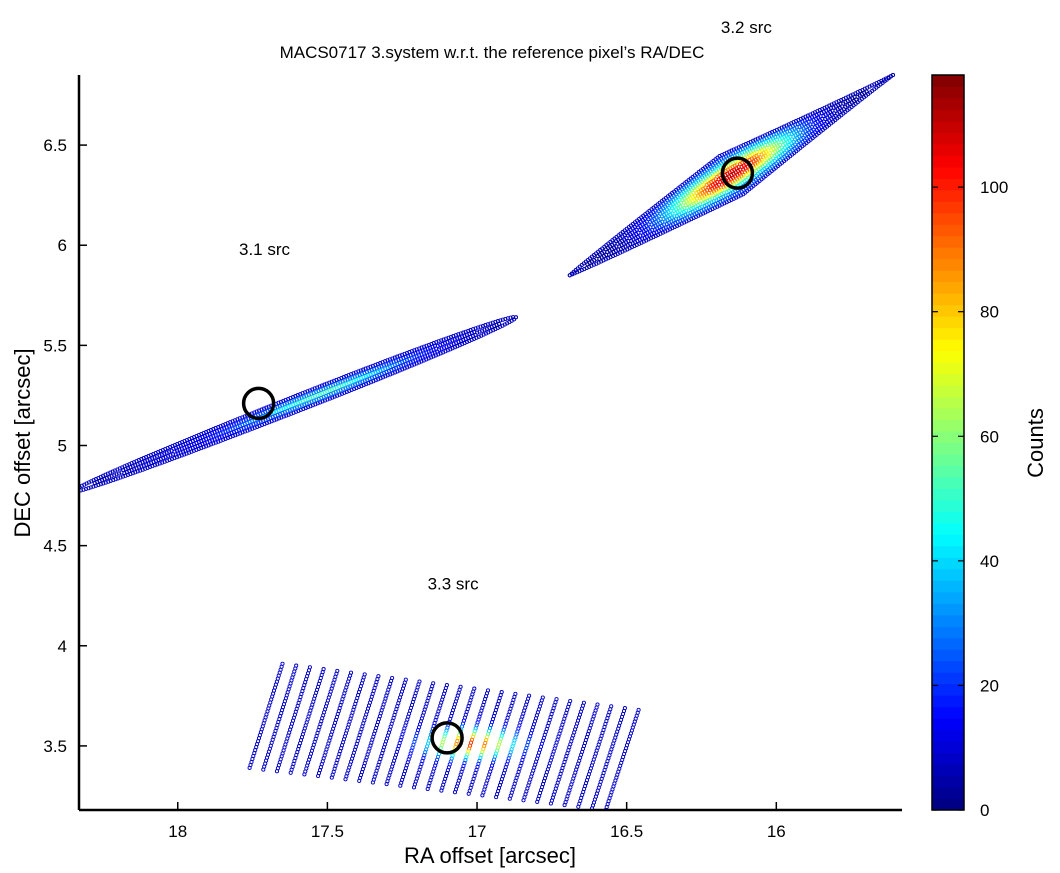 Image resolution: width=1060 pixels, height=873 pixels. Describe the element at coordinates (477, 831) in the screenshot. I see `x-tick-label: 17` at that location.